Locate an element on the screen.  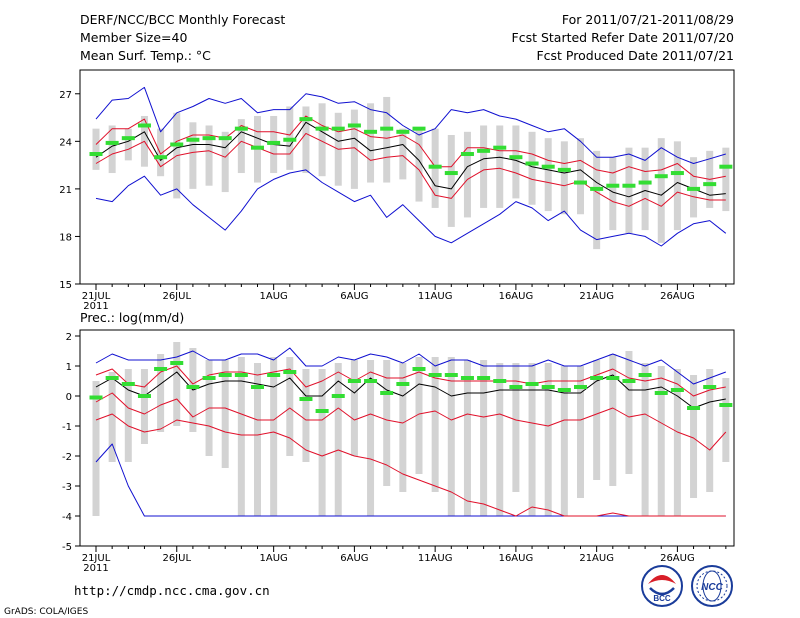
precip-x-tick-label: 26AUG is located at coordinates (677, 558).